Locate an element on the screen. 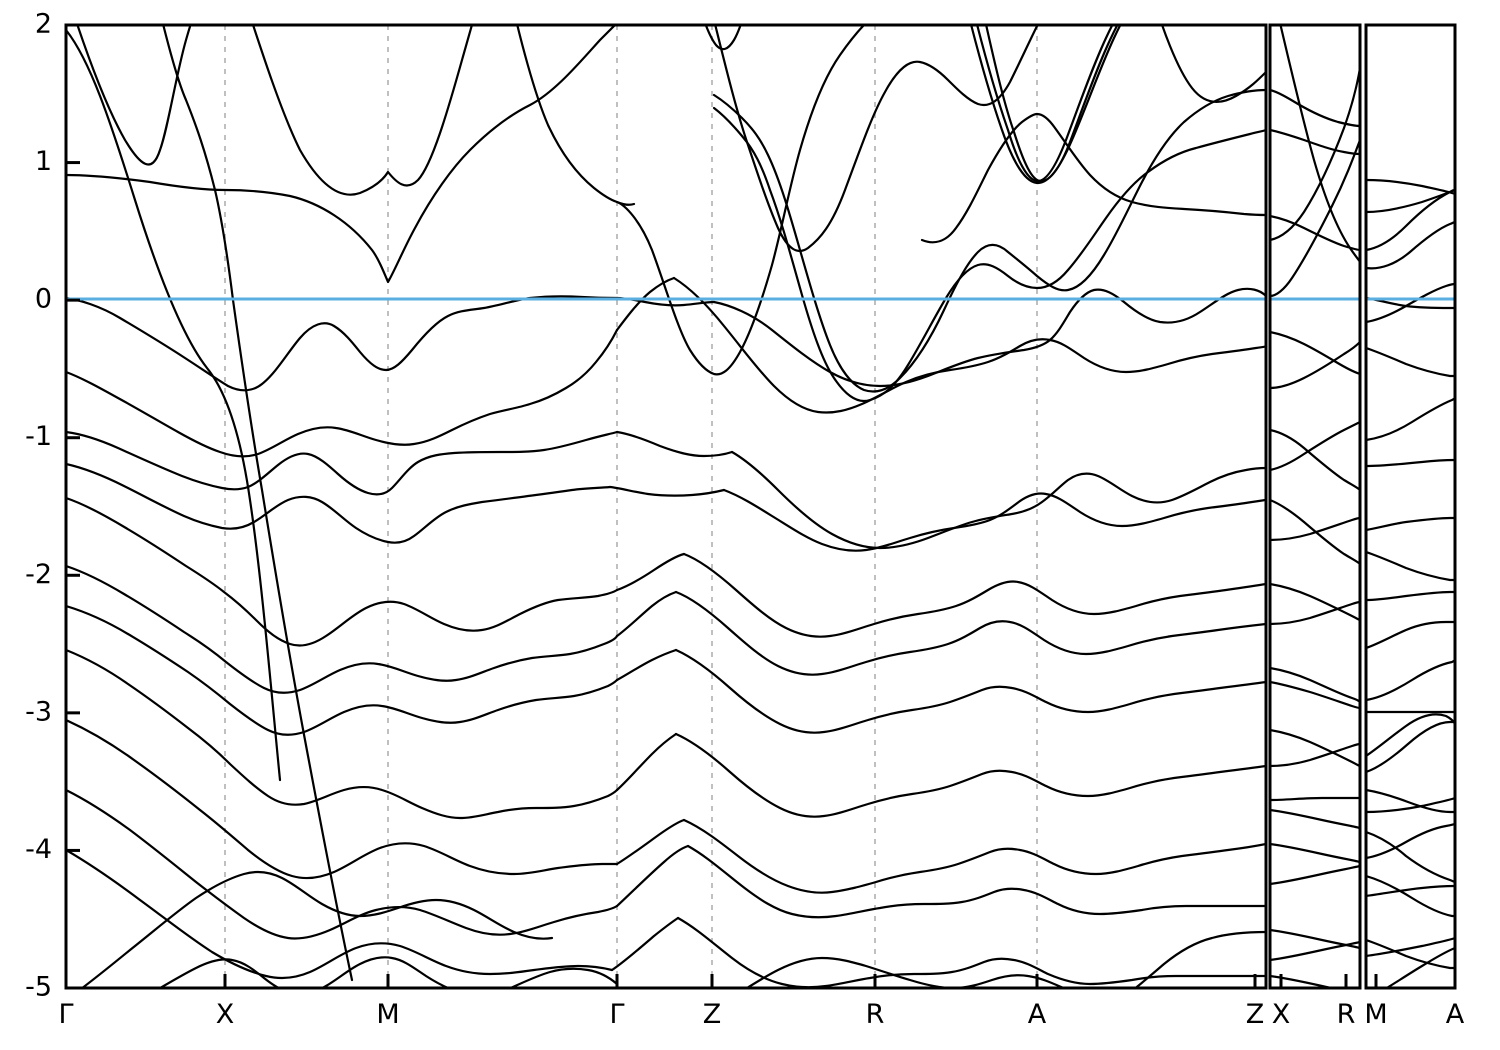 The image size is (1500, 1050). y-axis-tick-label: -2 is located at coordinates (38, 574).